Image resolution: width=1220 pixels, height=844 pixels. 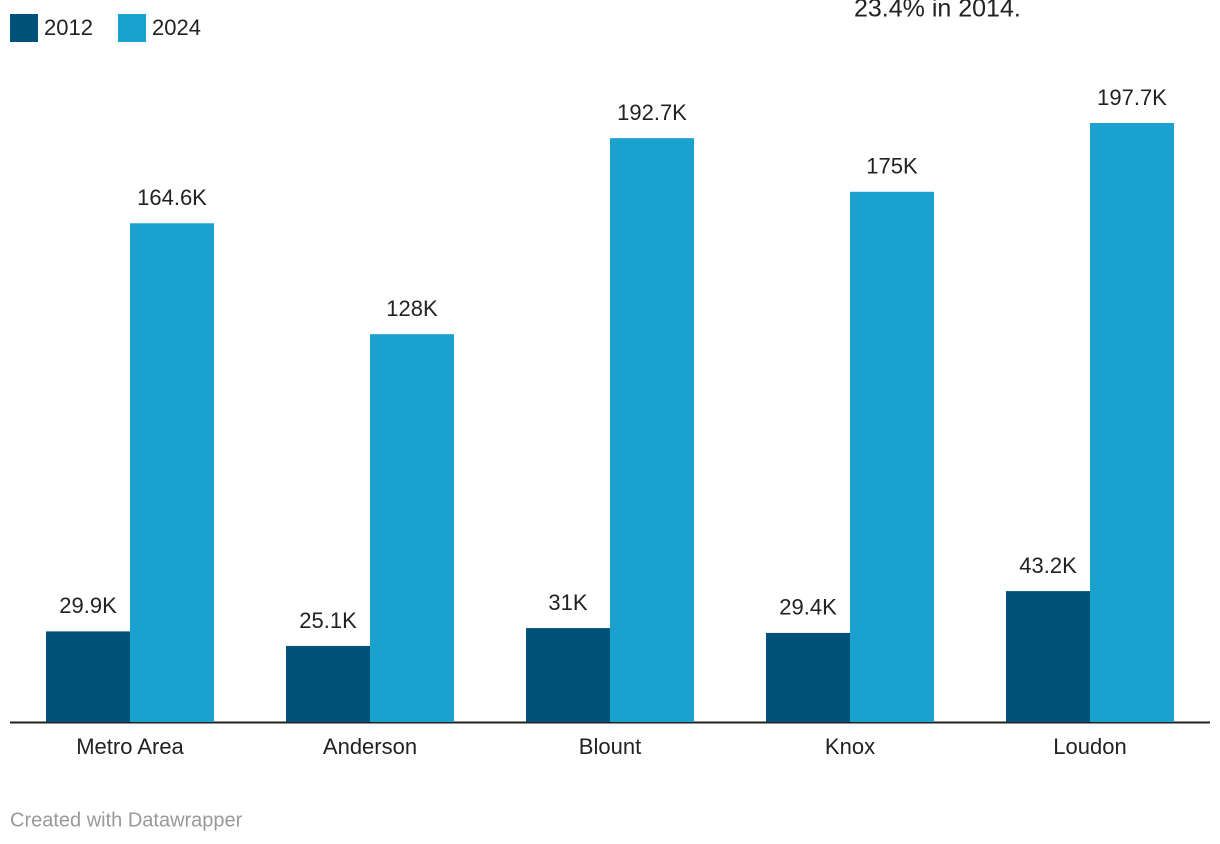 What do you see at coordinates (1089, 746) in the screenshot?
I see `x-tick-label: Loudon` at bounding box center [1089, 746].